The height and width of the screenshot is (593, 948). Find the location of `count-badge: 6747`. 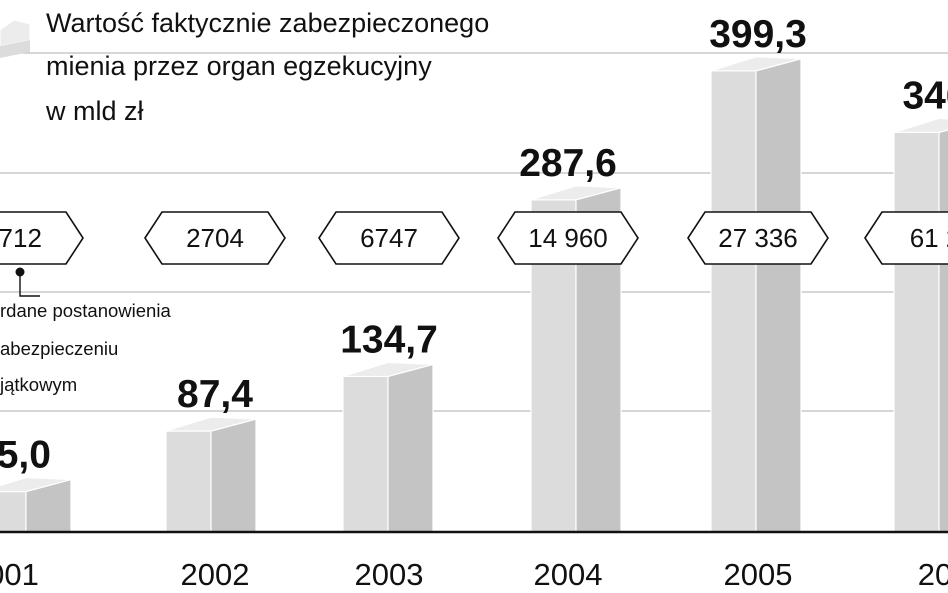

count-badge: 6747 is located at coordinates (389, 238).